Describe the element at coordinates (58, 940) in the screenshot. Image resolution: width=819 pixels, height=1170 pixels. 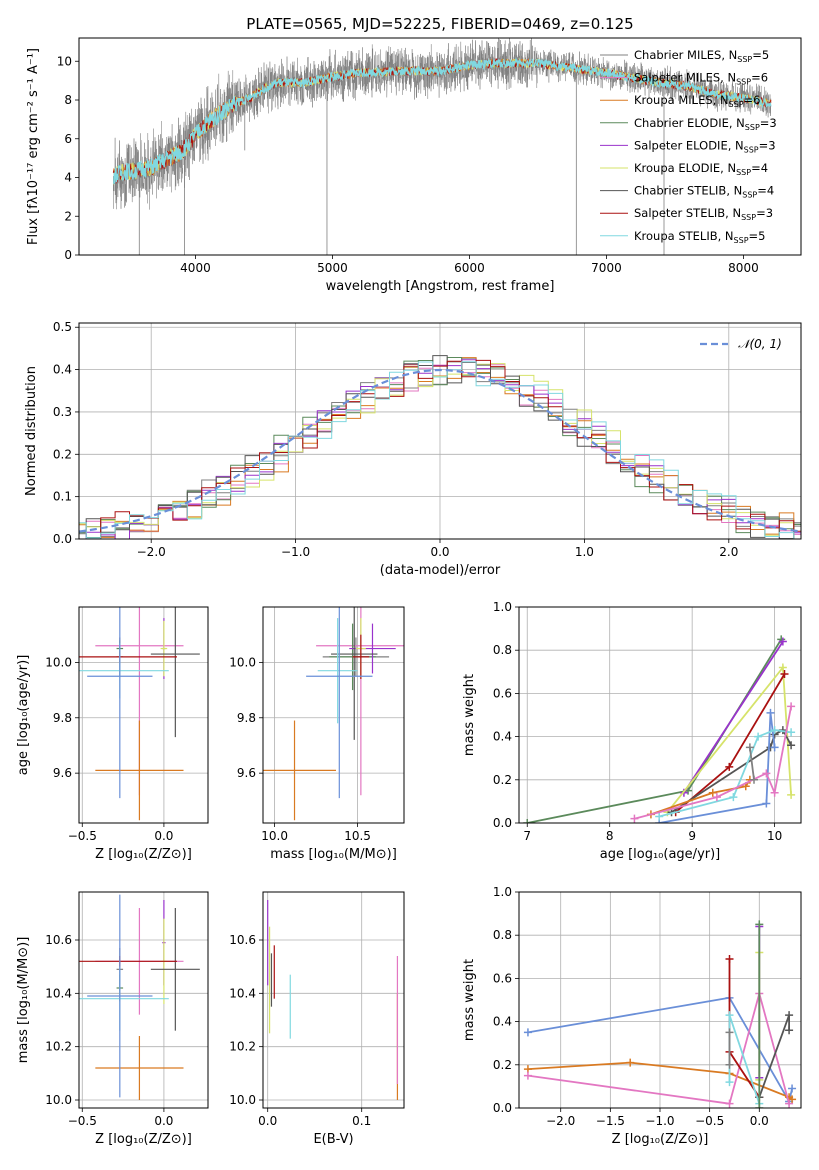
I see `y-tick-label: 10.6` at that location.